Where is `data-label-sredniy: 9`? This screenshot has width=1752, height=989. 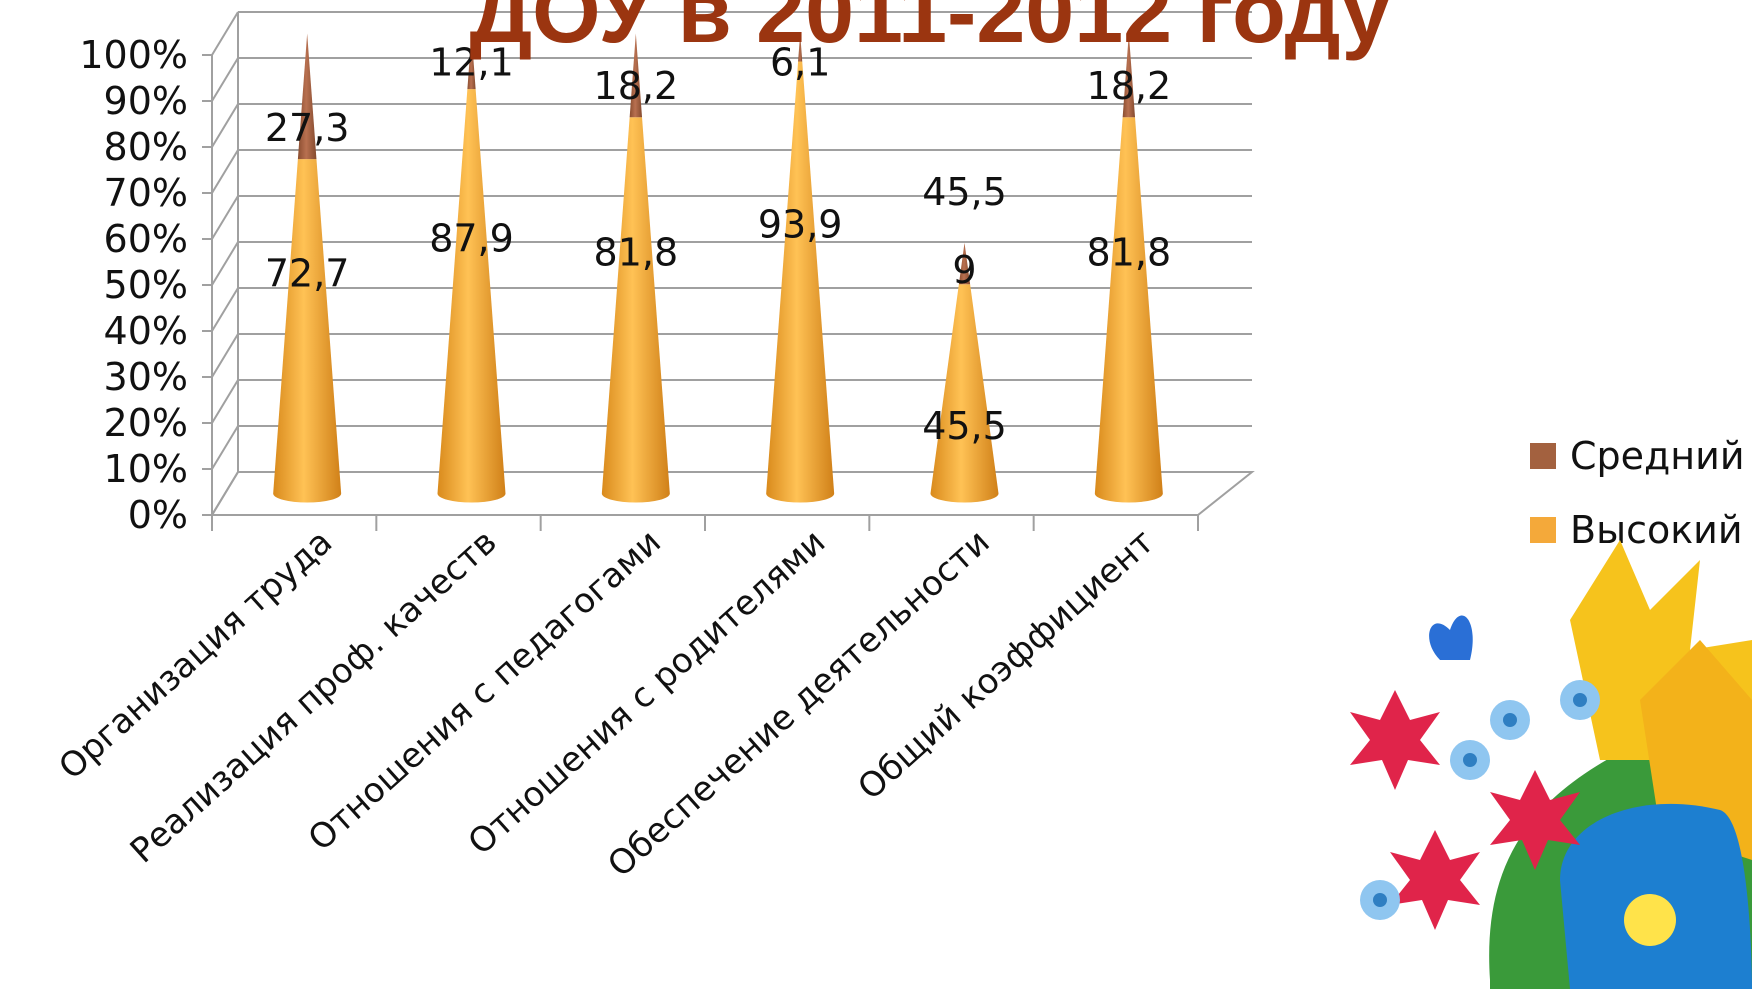
data-label-sredniy: 9 is located at coordinates (964, 270).